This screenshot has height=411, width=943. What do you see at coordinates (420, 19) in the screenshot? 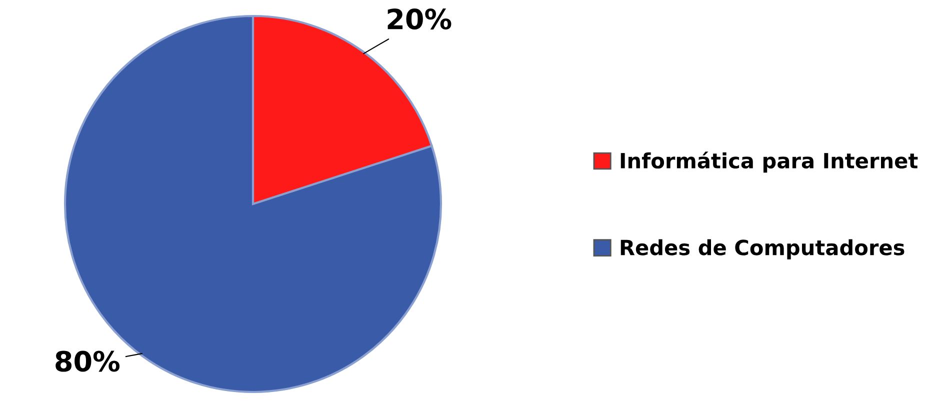
I see `data-label: 20%` at bounding box center [420, 19].